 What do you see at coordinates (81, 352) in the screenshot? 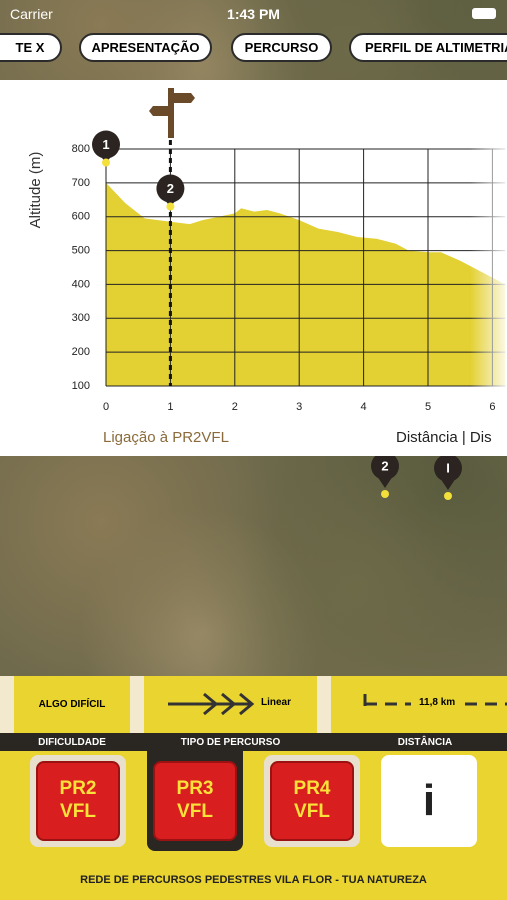
I see `y-tick-label: 200` at bounding box center [81, 352].